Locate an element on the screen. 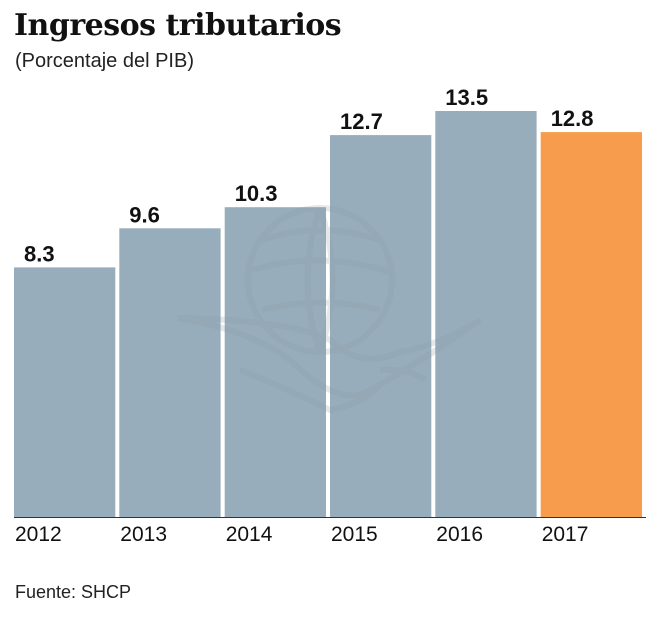  x-tick-label-2017: 2017 is located at coordinates (565, 534).